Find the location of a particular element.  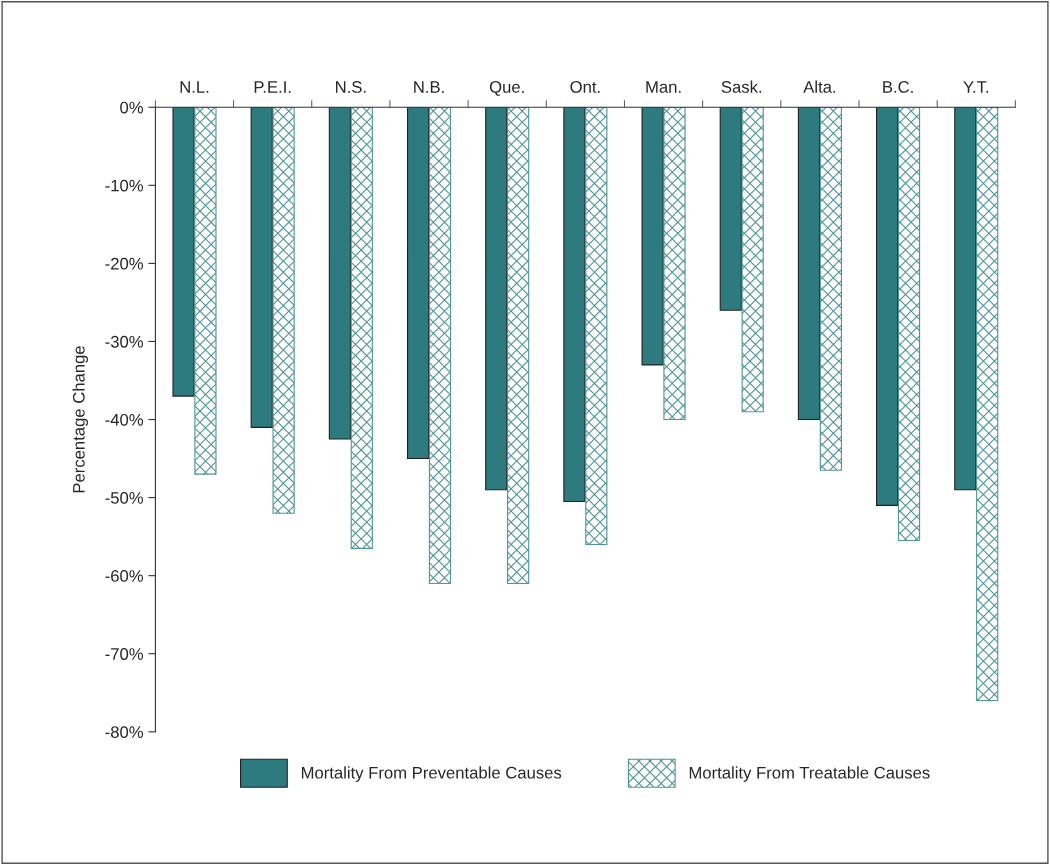

x-tick-label: N.L. is located at coordinates (194, 87).